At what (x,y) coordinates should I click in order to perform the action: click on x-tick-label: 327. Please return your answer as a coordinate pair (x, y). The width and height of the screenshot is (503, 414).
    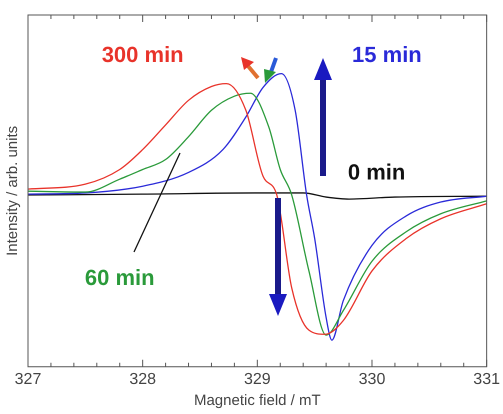
    Looking at the image, I should click on (28, 379).